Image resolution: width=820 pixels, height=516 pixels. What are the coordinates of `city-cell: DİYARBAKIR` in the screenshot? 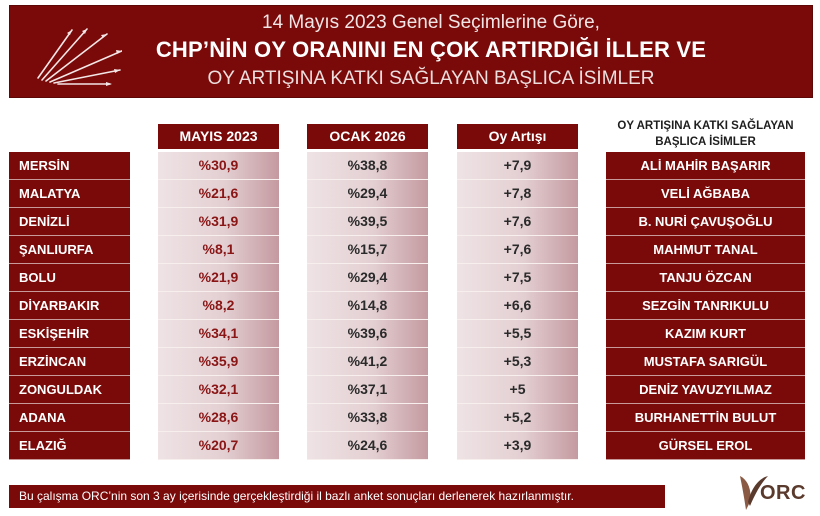 It's located at (69, 306).